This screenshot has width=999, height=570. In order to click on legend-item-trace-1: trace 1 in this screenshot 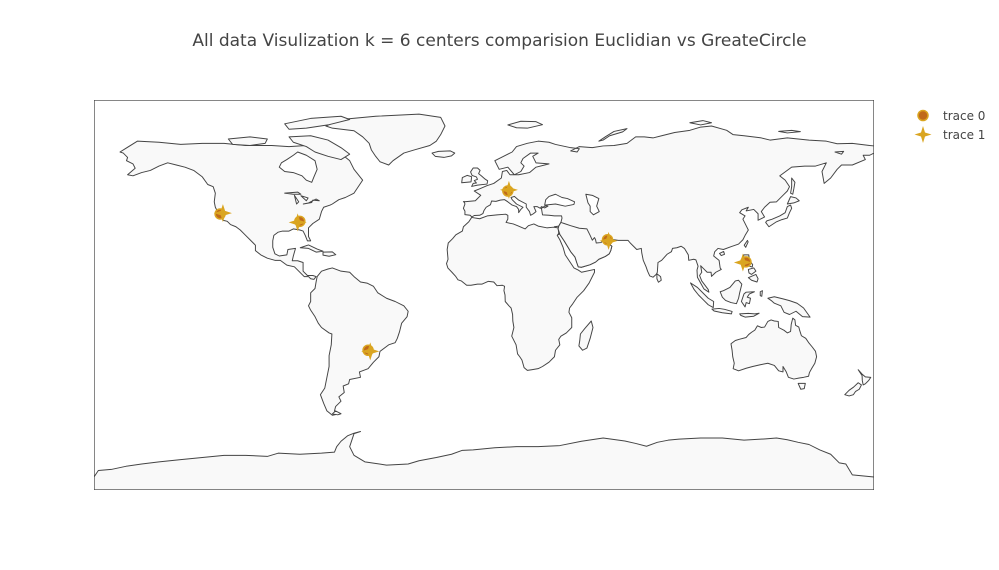, I will do `click(947, 134)`.